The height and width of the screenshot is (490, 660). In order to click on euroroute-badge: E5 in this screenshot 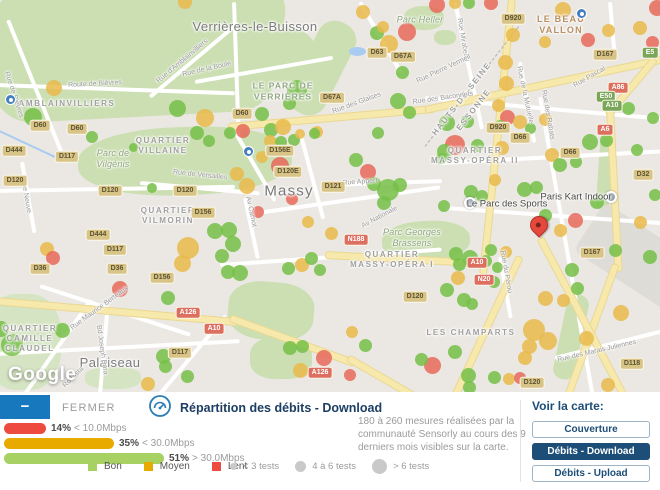, I will do `click(650, 53)`.